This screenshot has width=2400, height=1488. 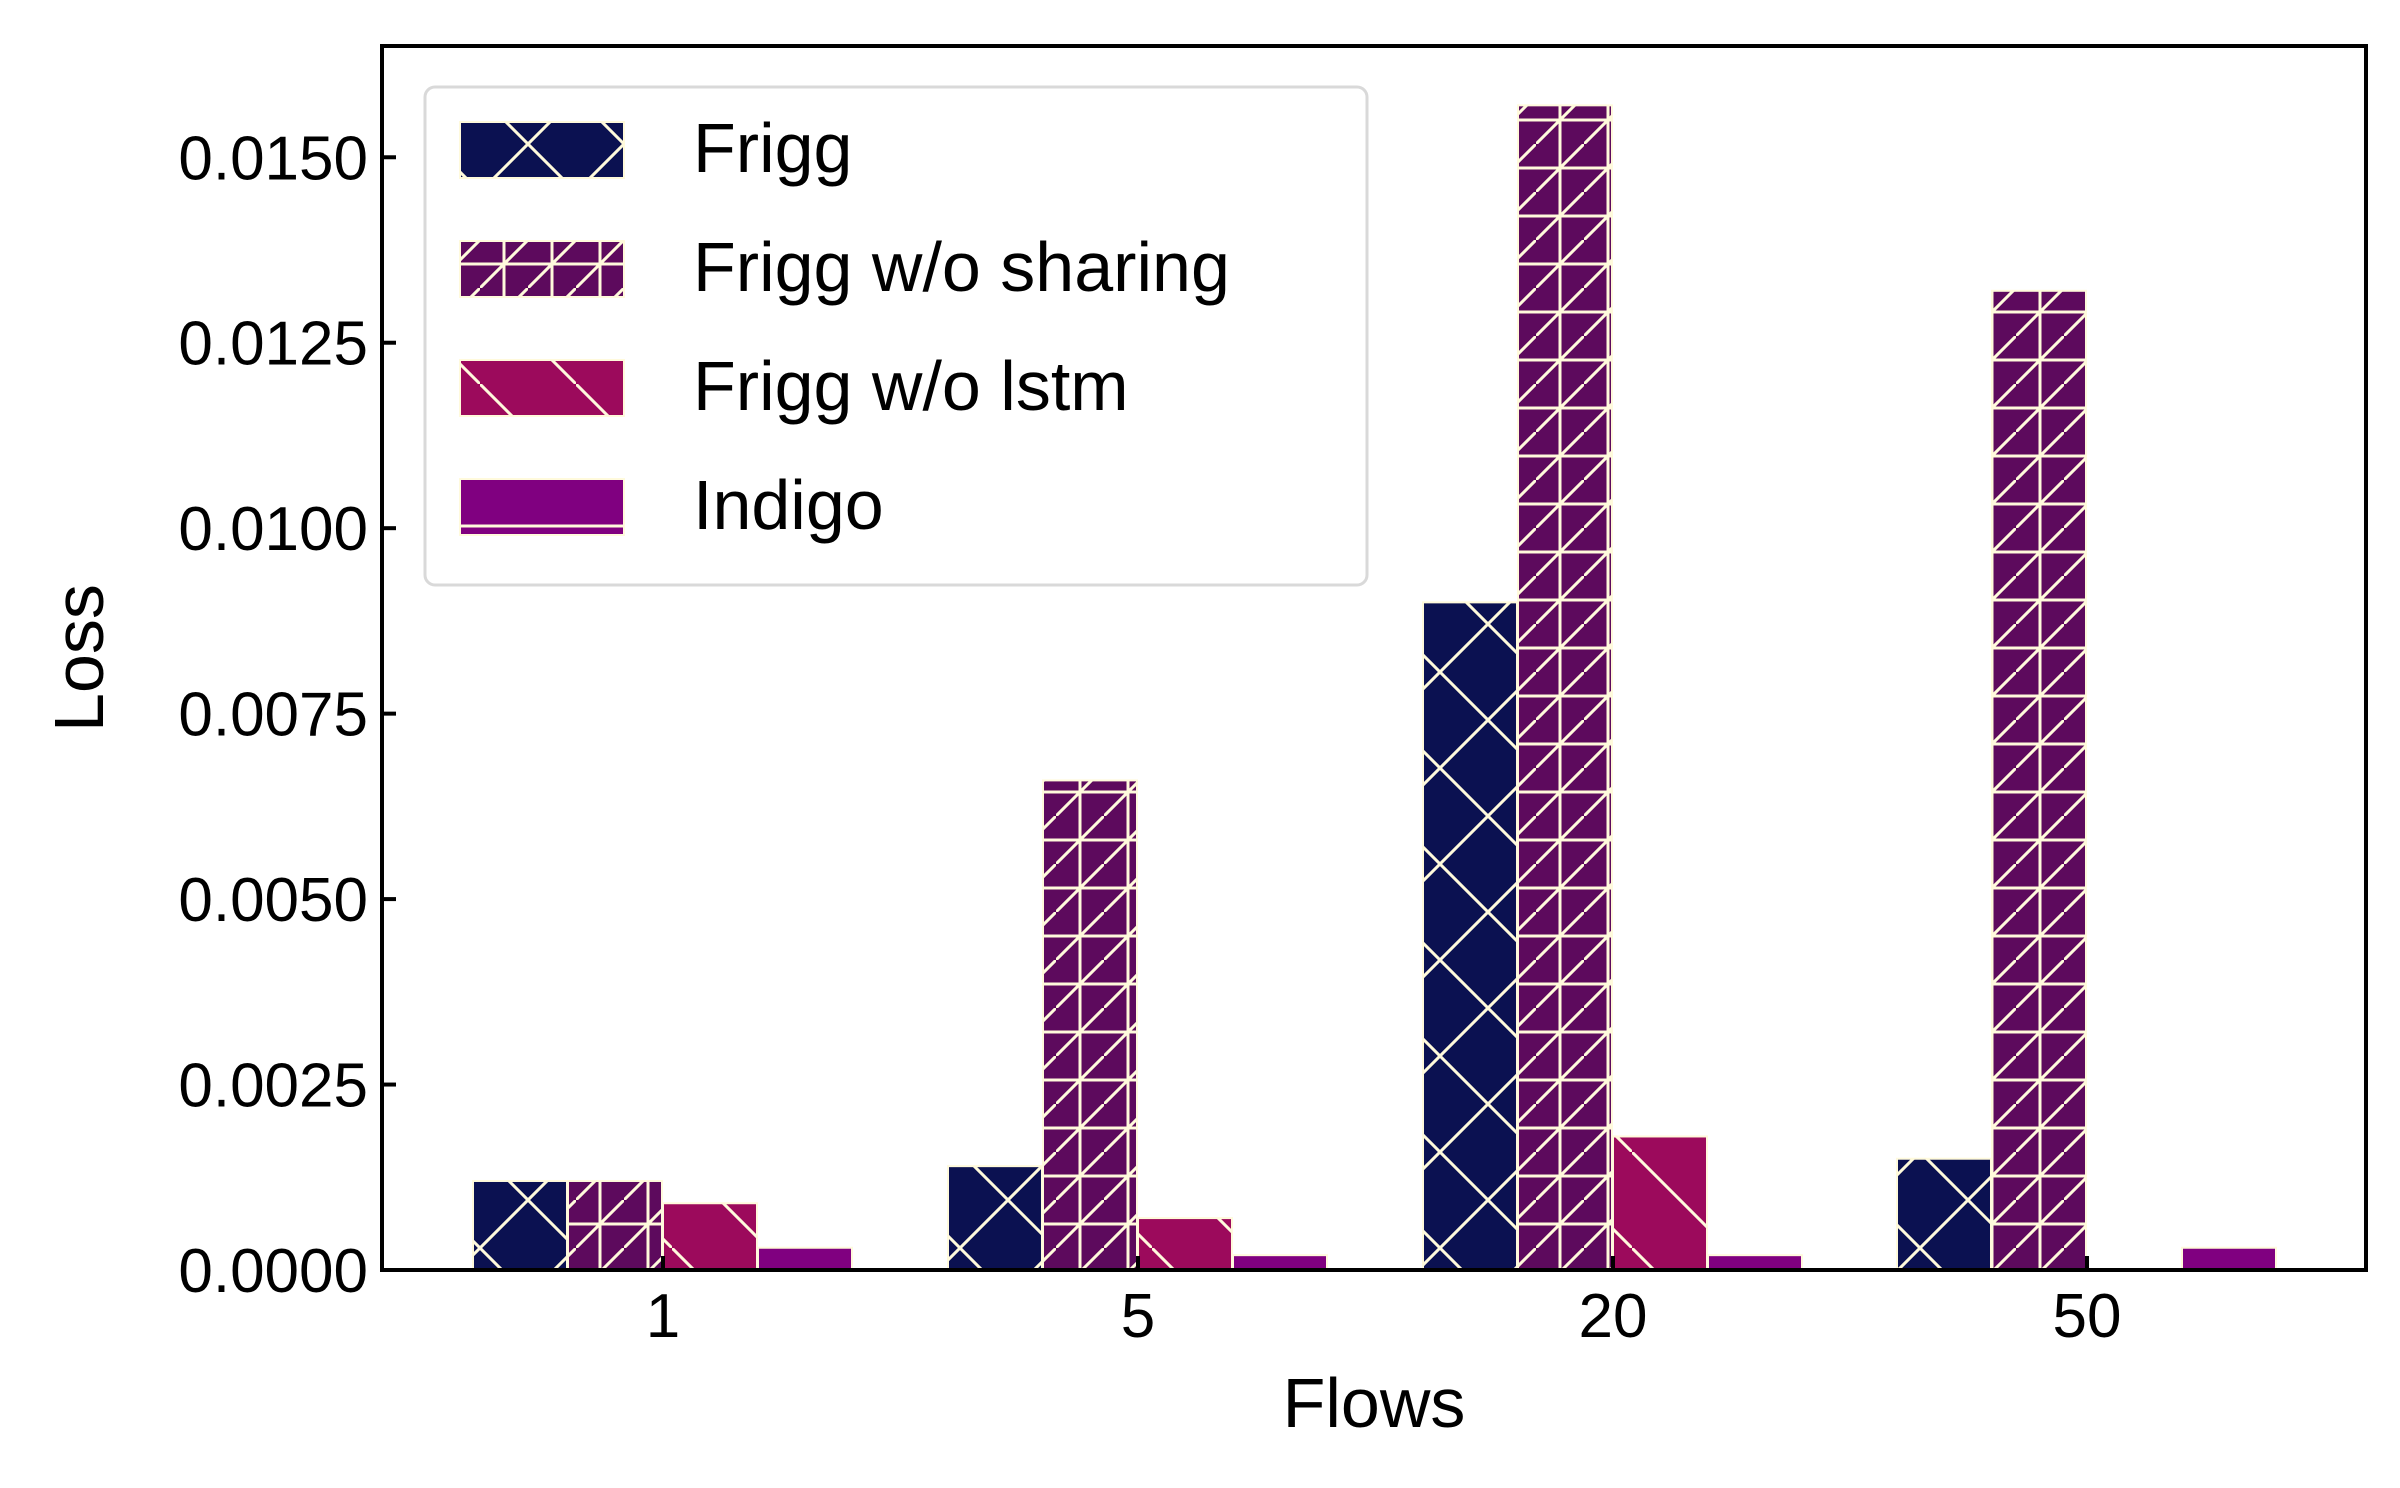 I want to click on x-axis-ticks: 1 5 20 50, so click(x=1384, y=1303).